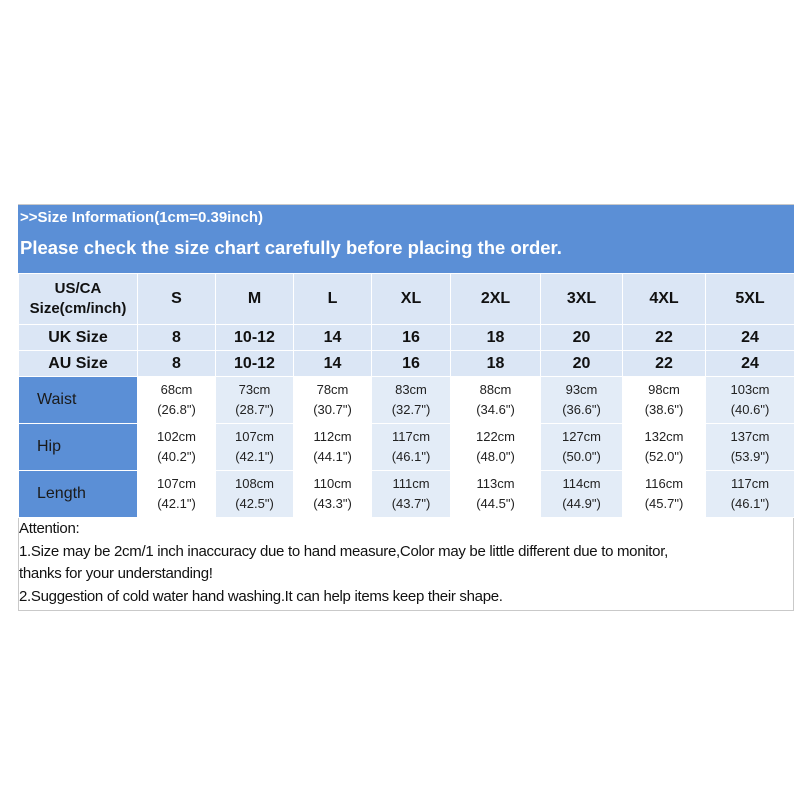  I want to click on uk-size-row: UK Size 8 10-12 14 16 18 20 22 24, so click(406, 337).